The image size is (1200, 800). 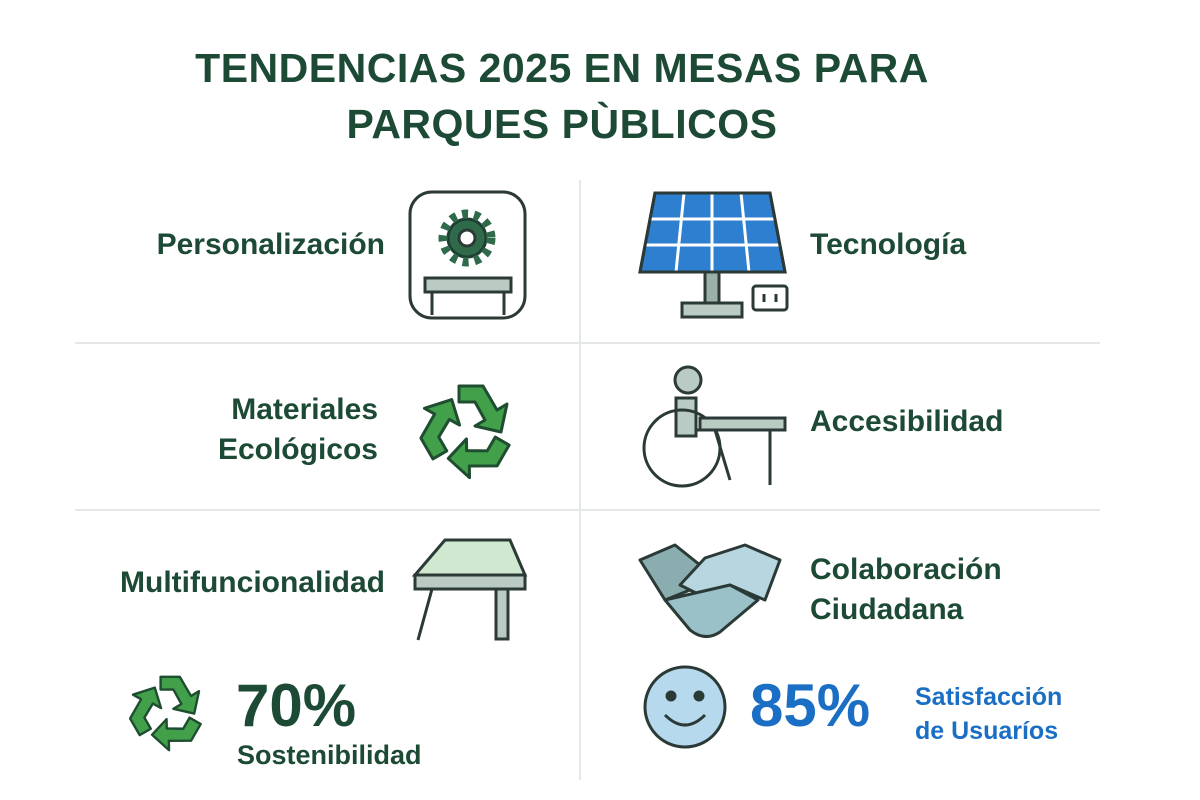 I want to click on trend-label: Tecnología, so click(x=960, y=245).